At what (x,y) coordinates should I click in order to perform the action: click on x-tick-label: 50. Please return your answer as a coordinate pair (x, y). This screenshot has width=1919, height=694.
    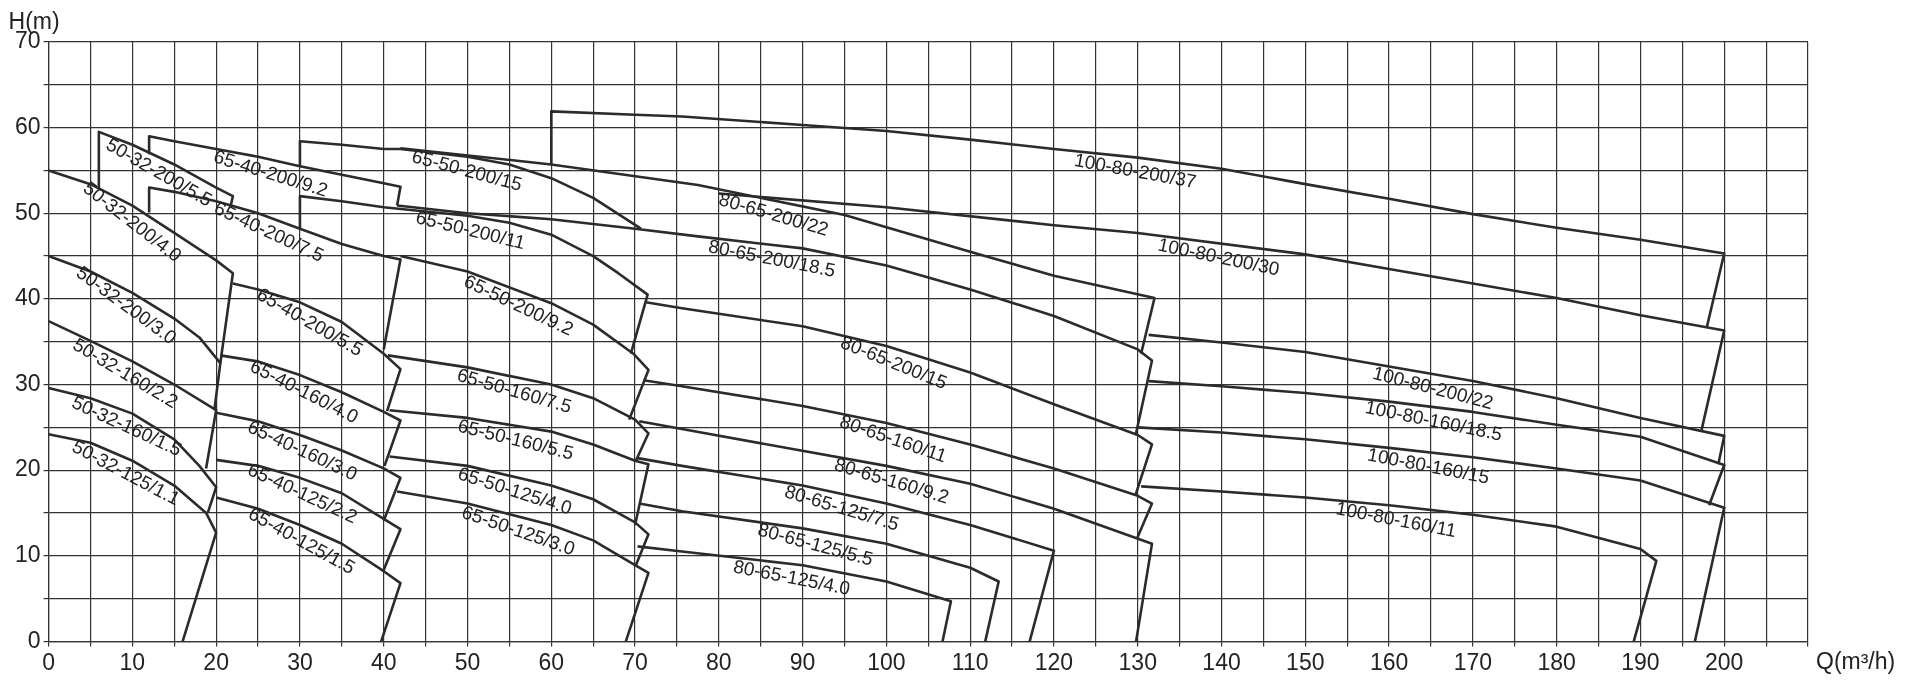
    Looking at the image, I should click on (467, 661).